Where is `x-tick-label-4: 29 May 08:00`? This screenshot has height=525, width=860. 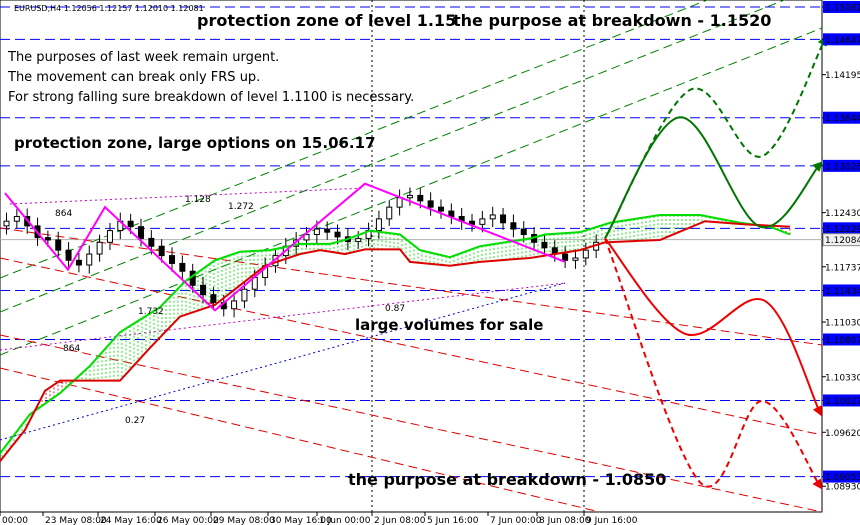 x-tick-label-4: 29 May 08:00 is located at coordinates (244, 520).